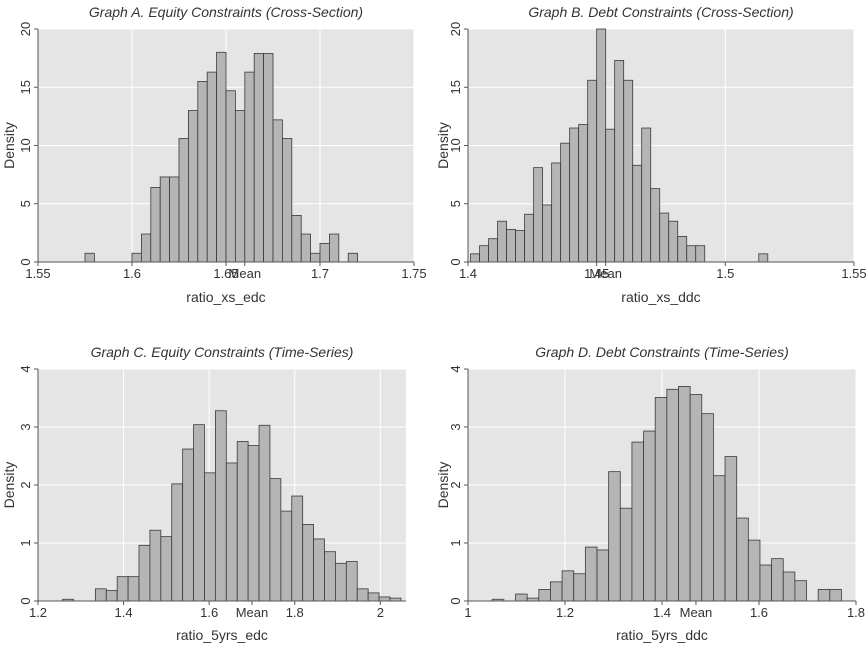 The image size is (868, 647). Describe the element at coordinates (9, 145) in the screenshot. I see `chart-a-y-axis-label: Density` at that location.